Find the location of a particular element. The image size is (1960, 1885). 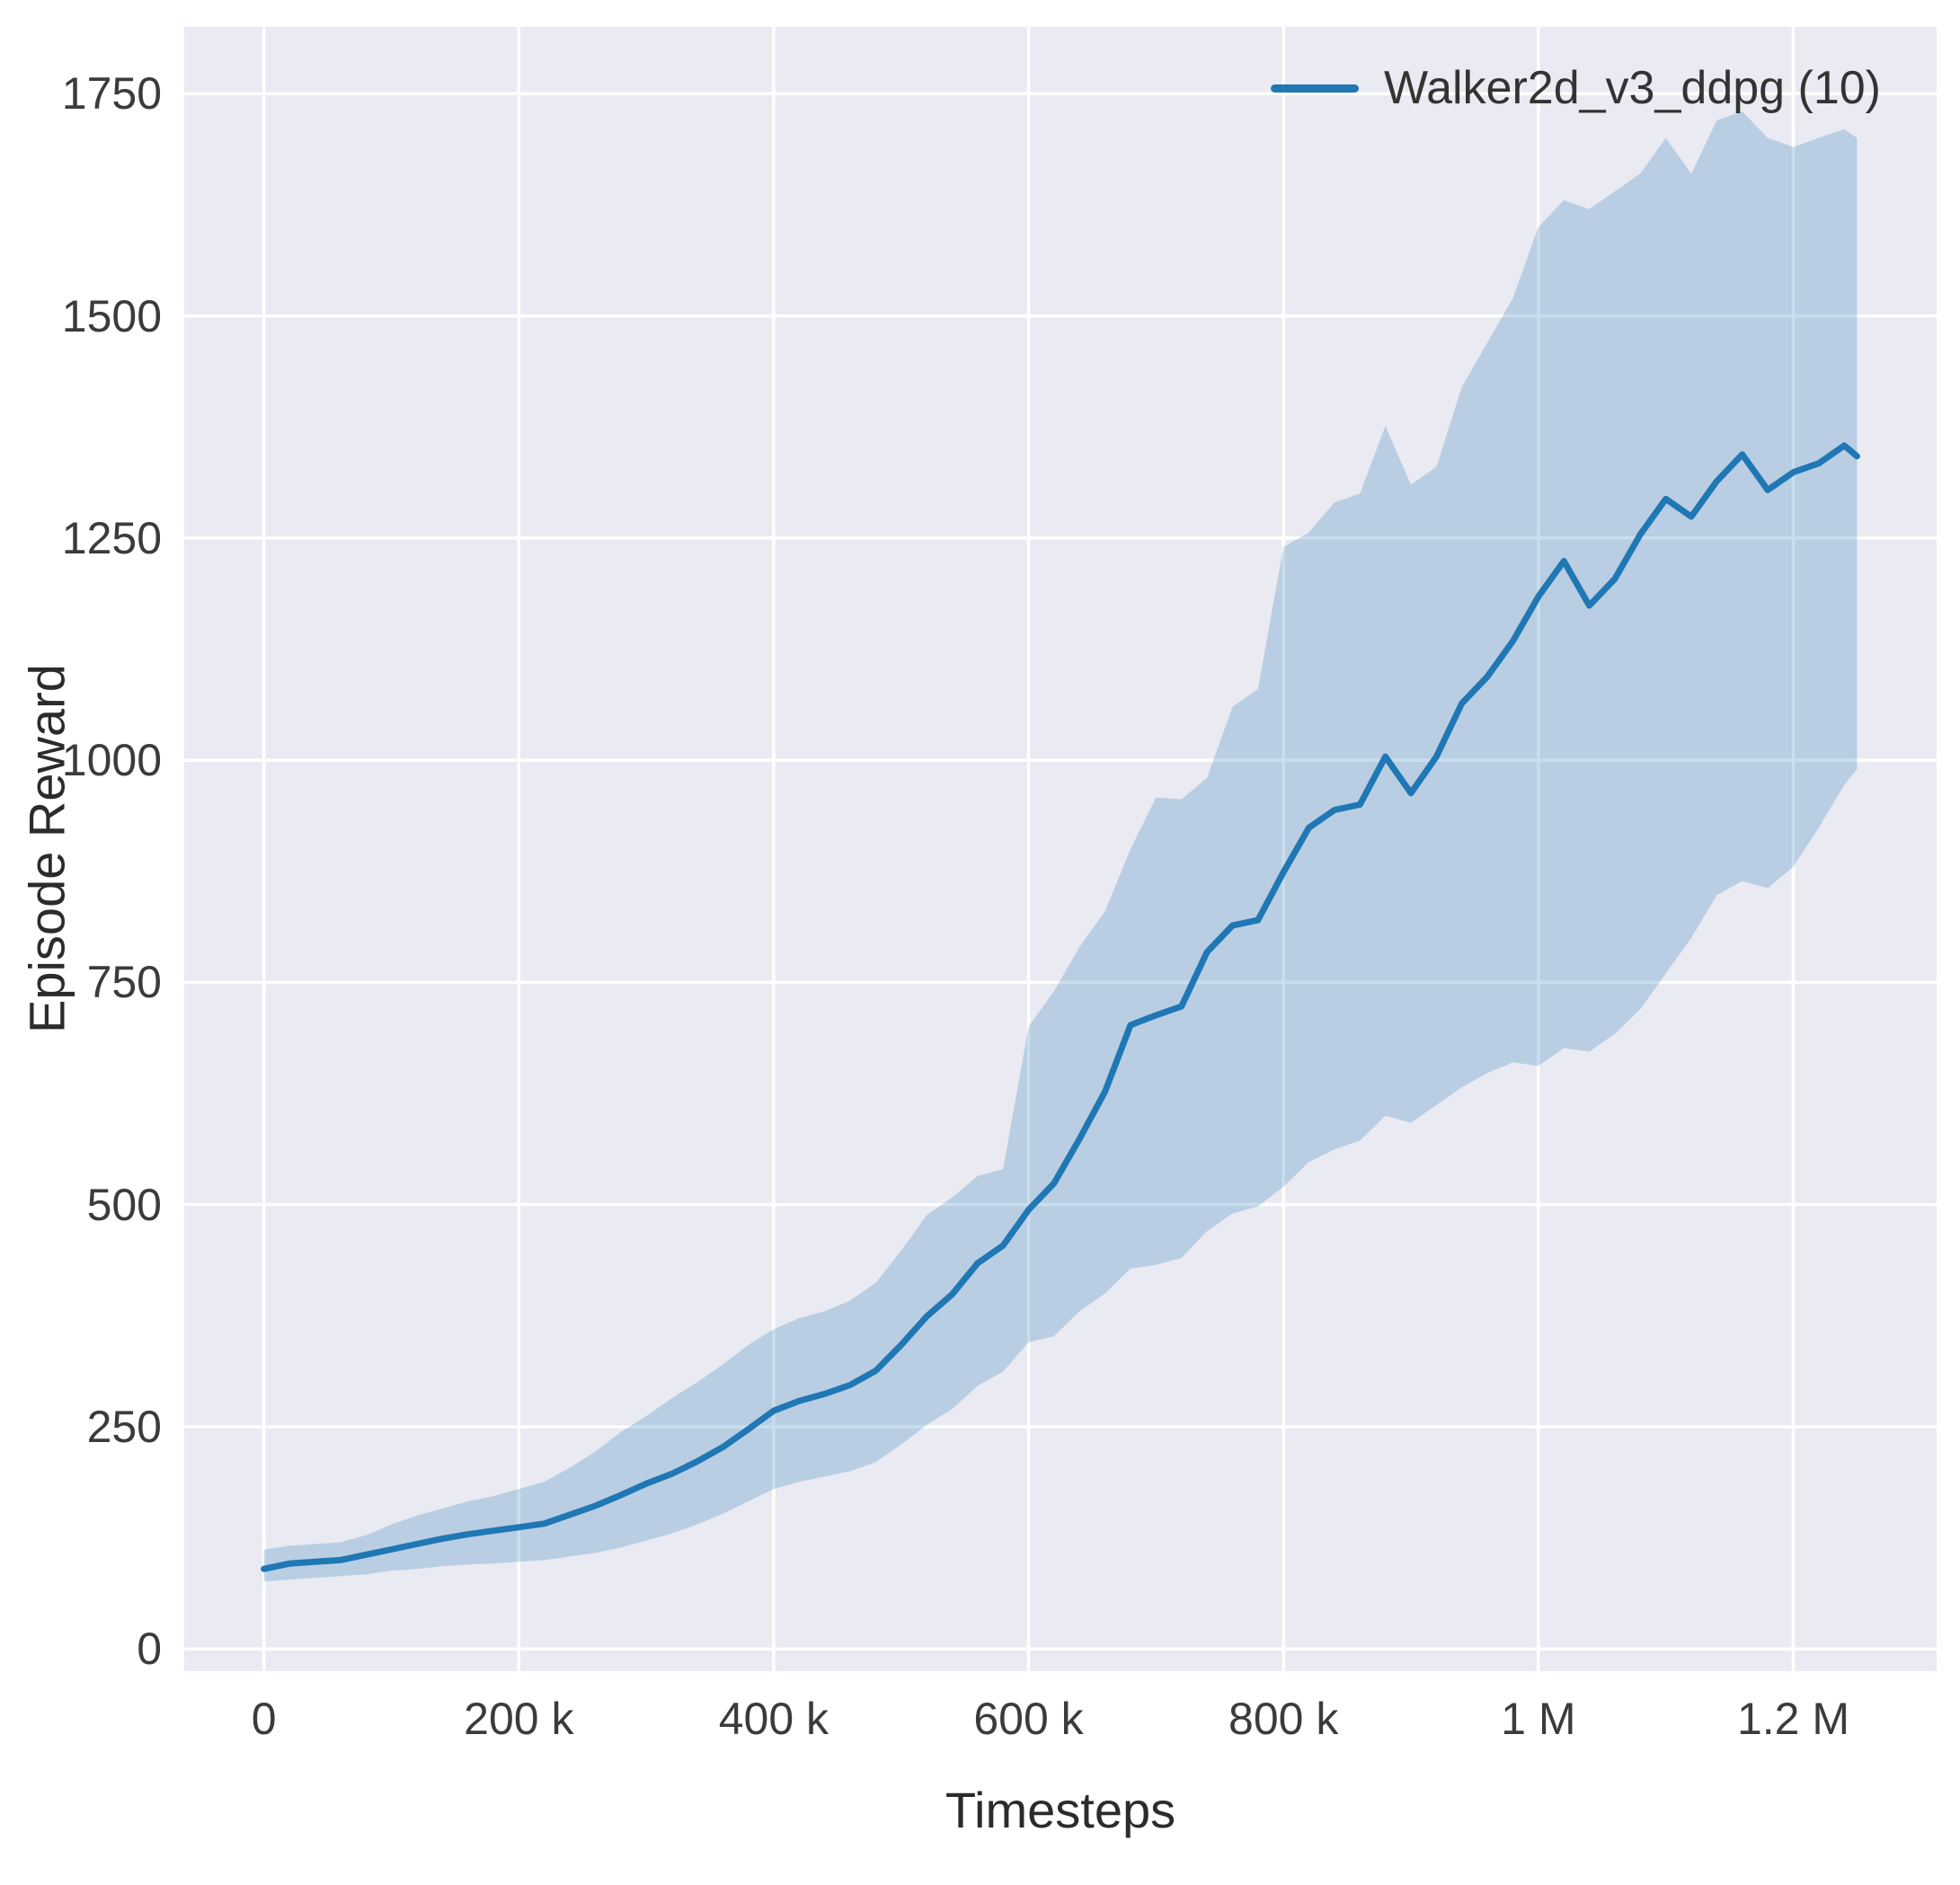

y-tick-label: 1750 is located at coordinates (112, 93).